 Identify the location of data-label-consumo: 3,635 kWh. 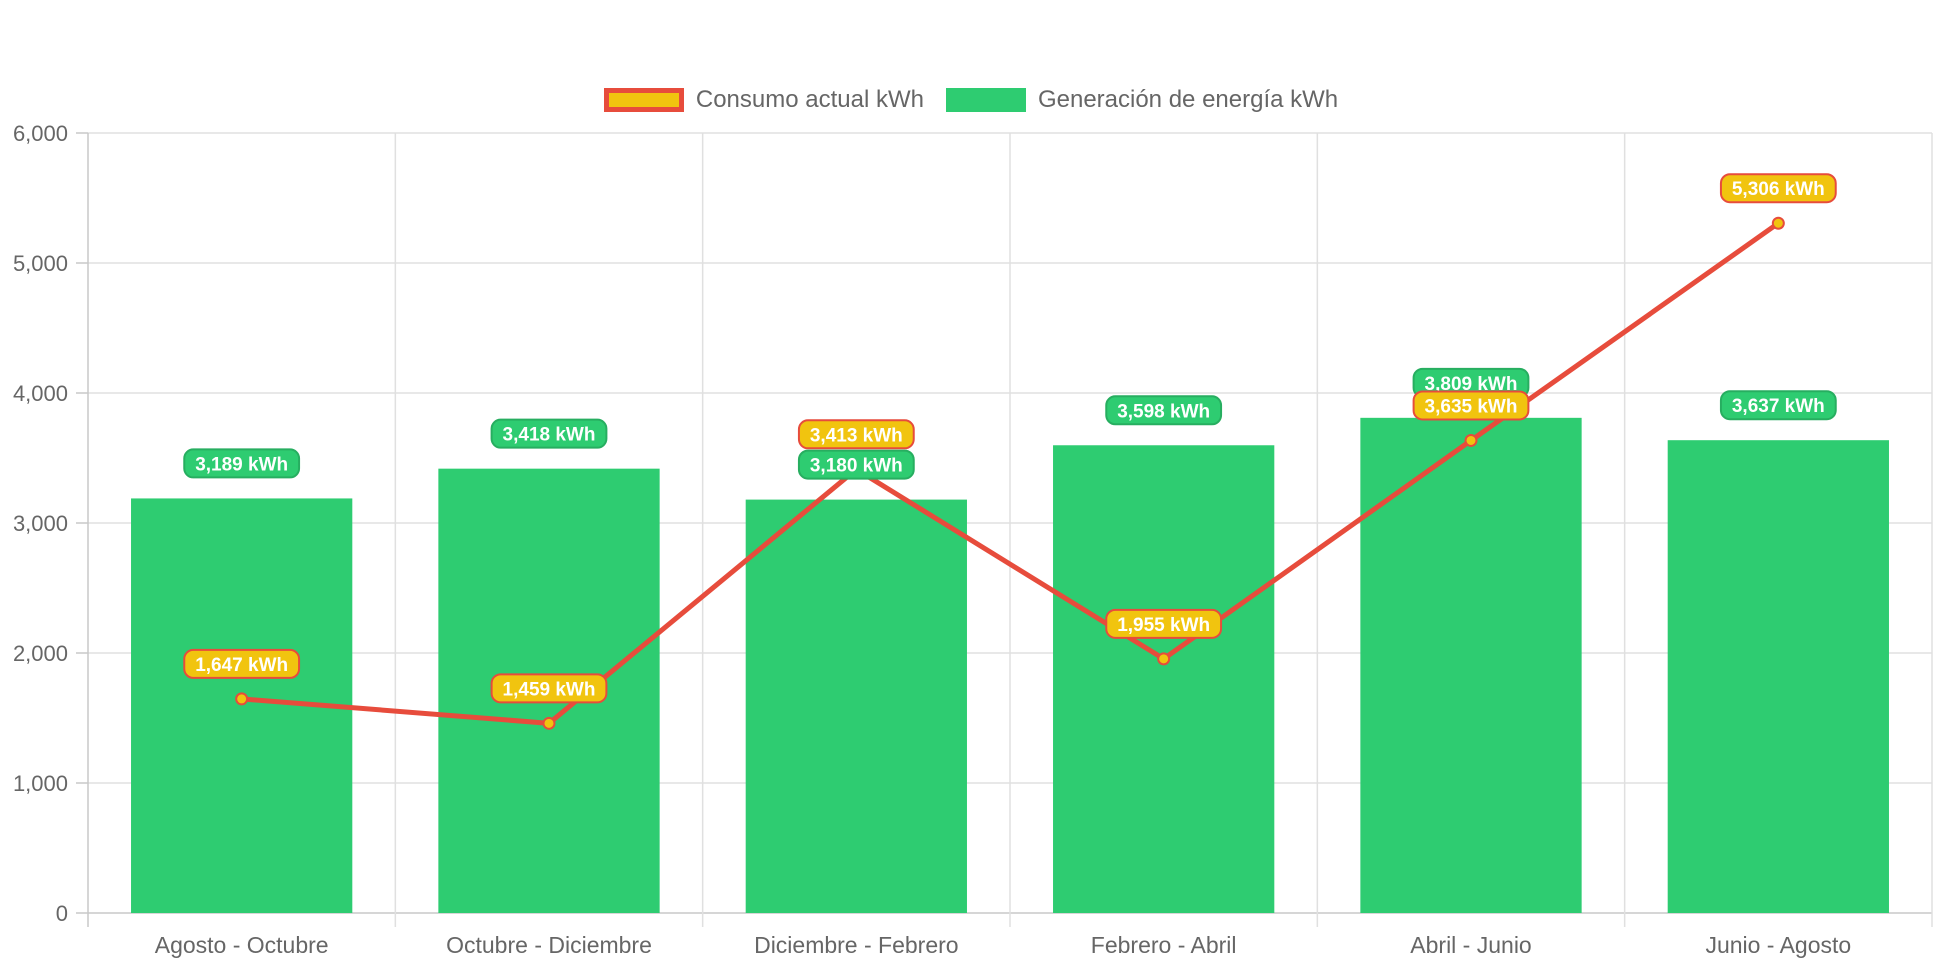
(1471, 406).